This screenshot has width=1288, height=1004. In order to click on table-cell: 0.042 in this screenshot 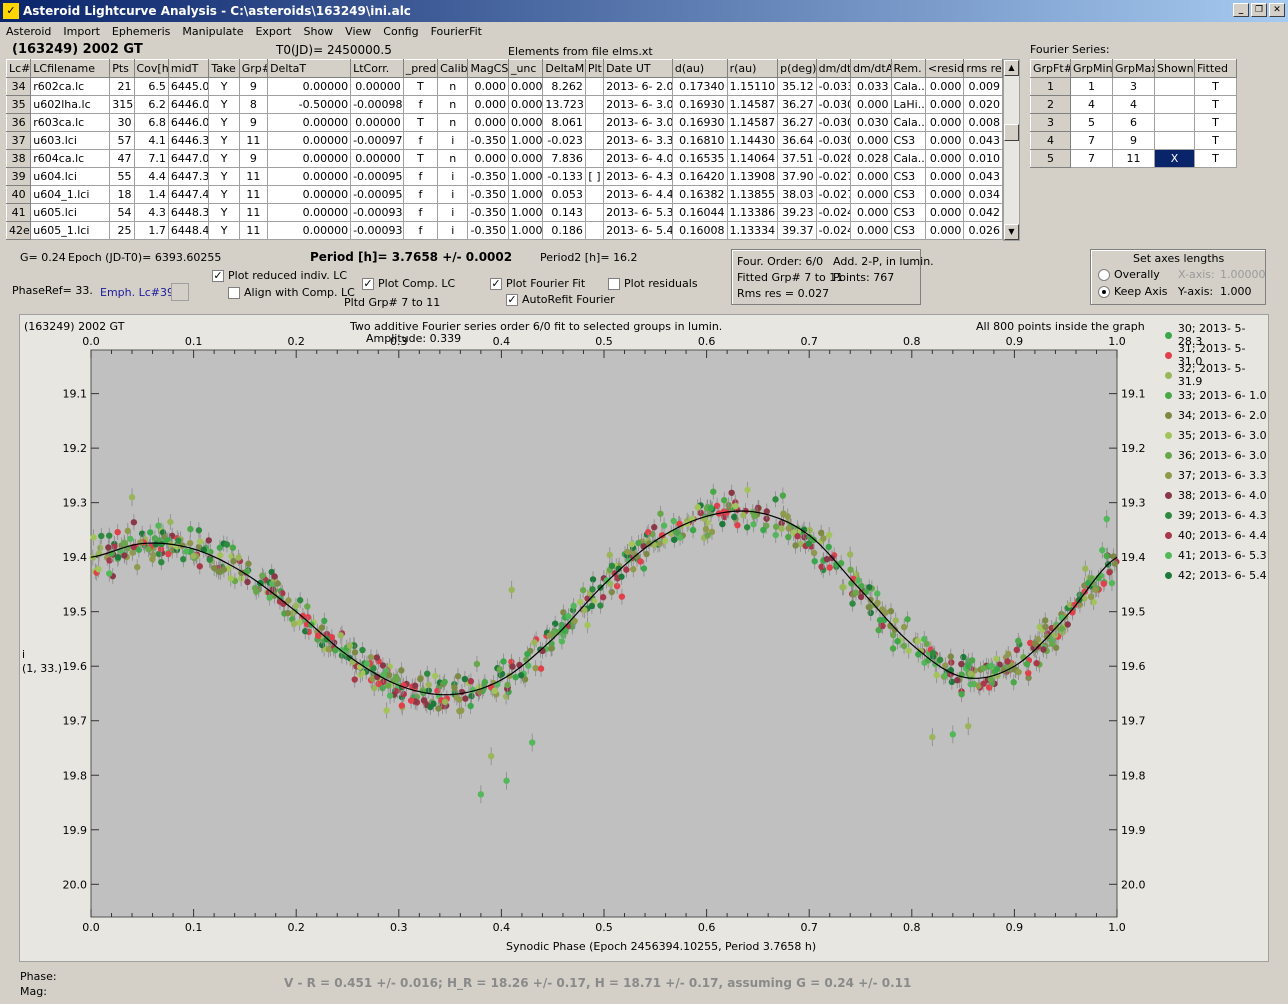, I will do `click(983, 212)`.